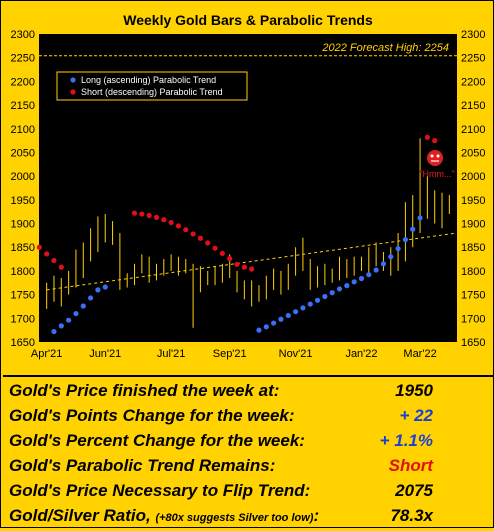 Image resolution: width=494 pixels, height=531 pixels. Describe the element at coordinates (23, 296) in the screenshot. I see `y-tick-label-left: 1750` at that location.